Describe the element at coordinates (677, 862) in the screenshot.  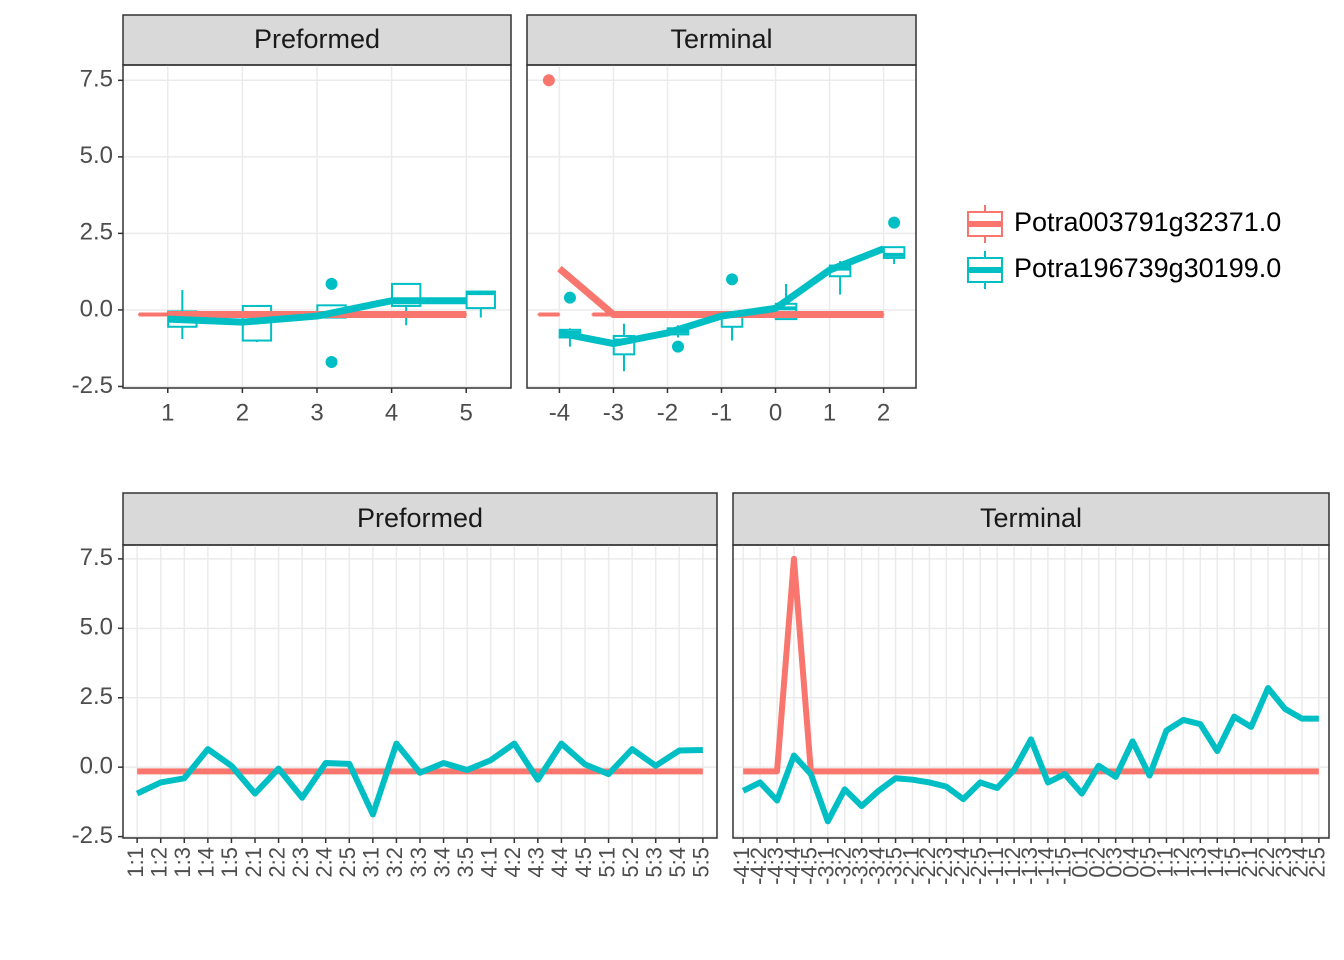
I see `x-tick-label: 5:4` at that location.